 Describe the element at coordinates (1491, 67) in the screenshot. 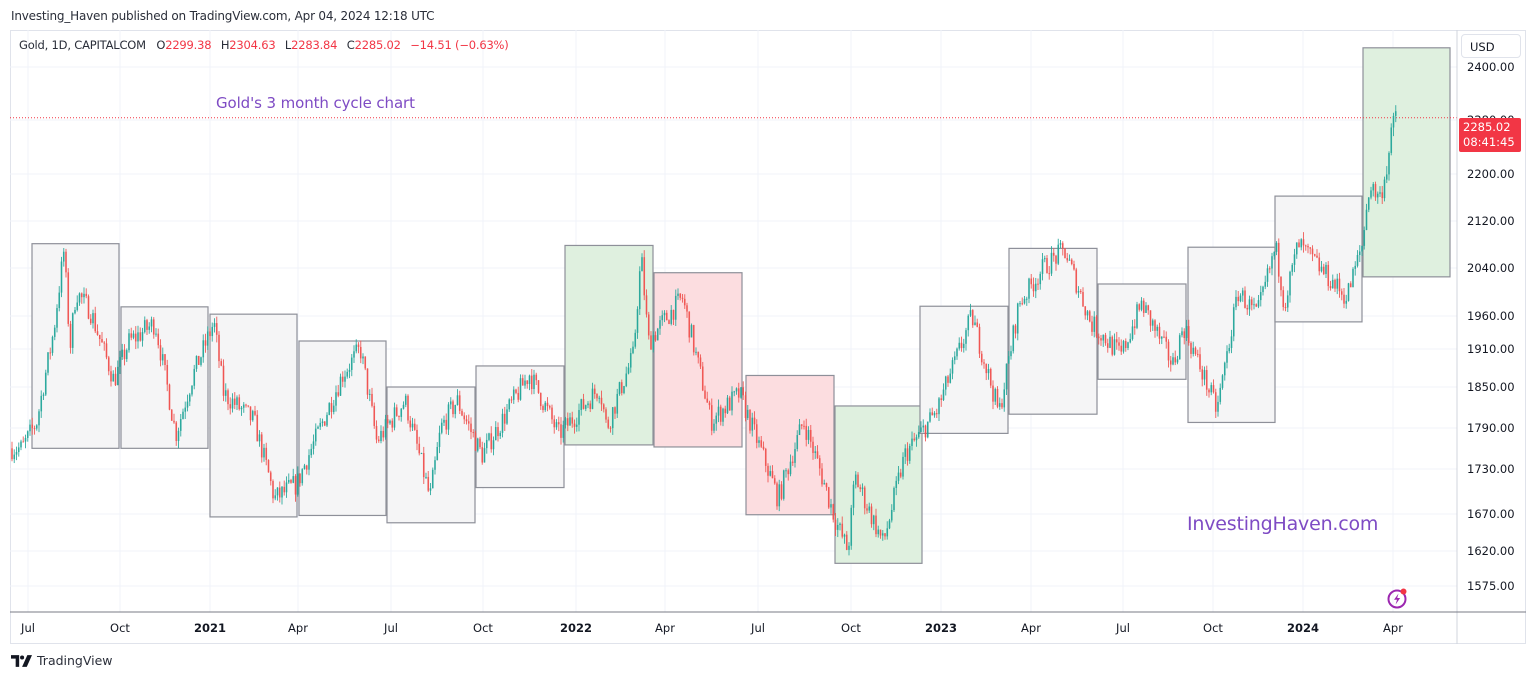

I see `price-tick: 2400.00` at that location.